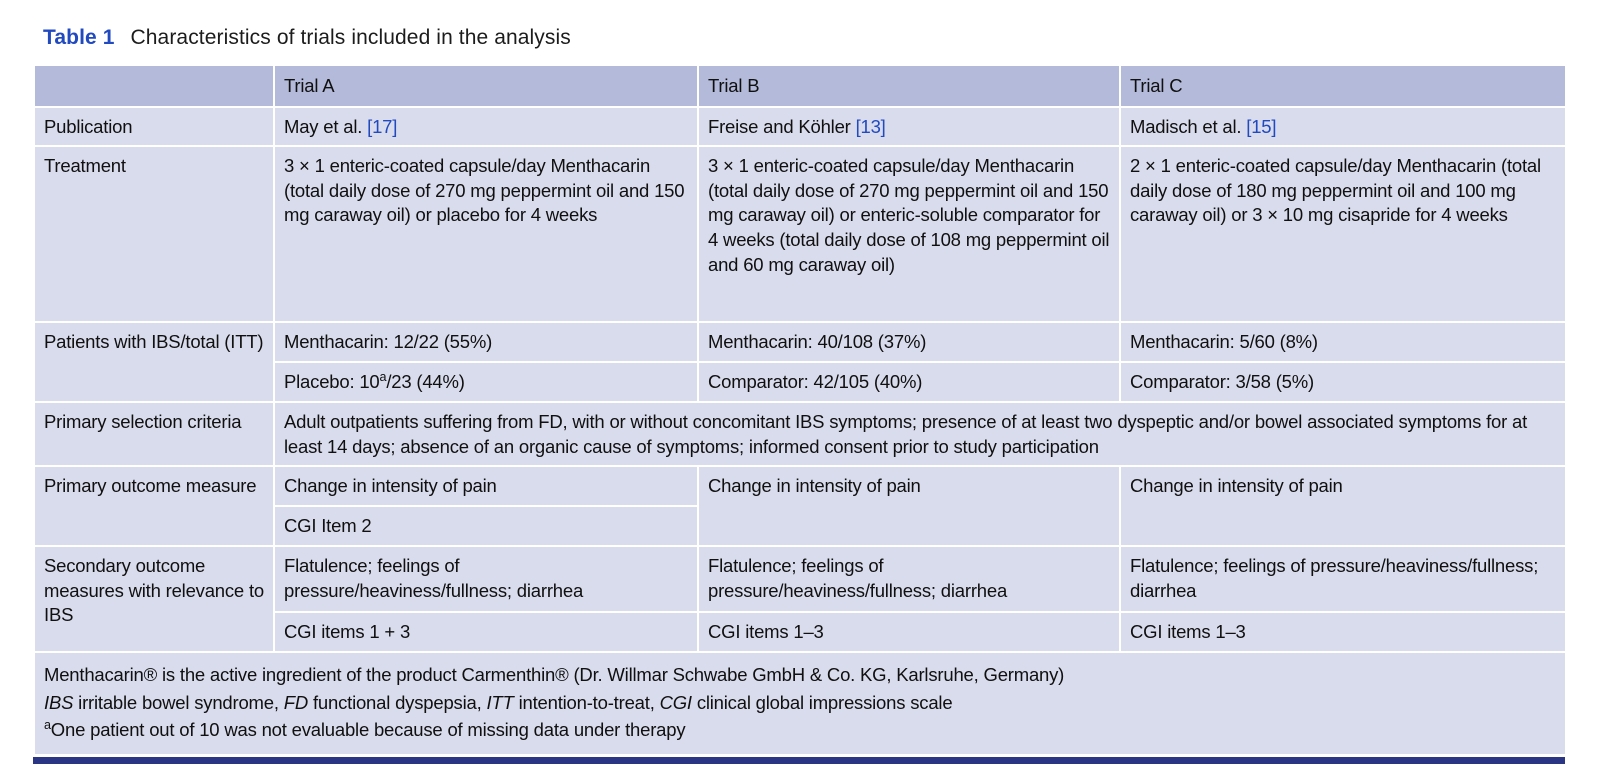  Describe the element at coordinates (909, 631) in the screenshot. I see `cell-secondary-cgi-trial-b: CGI items 1–3` at that location.